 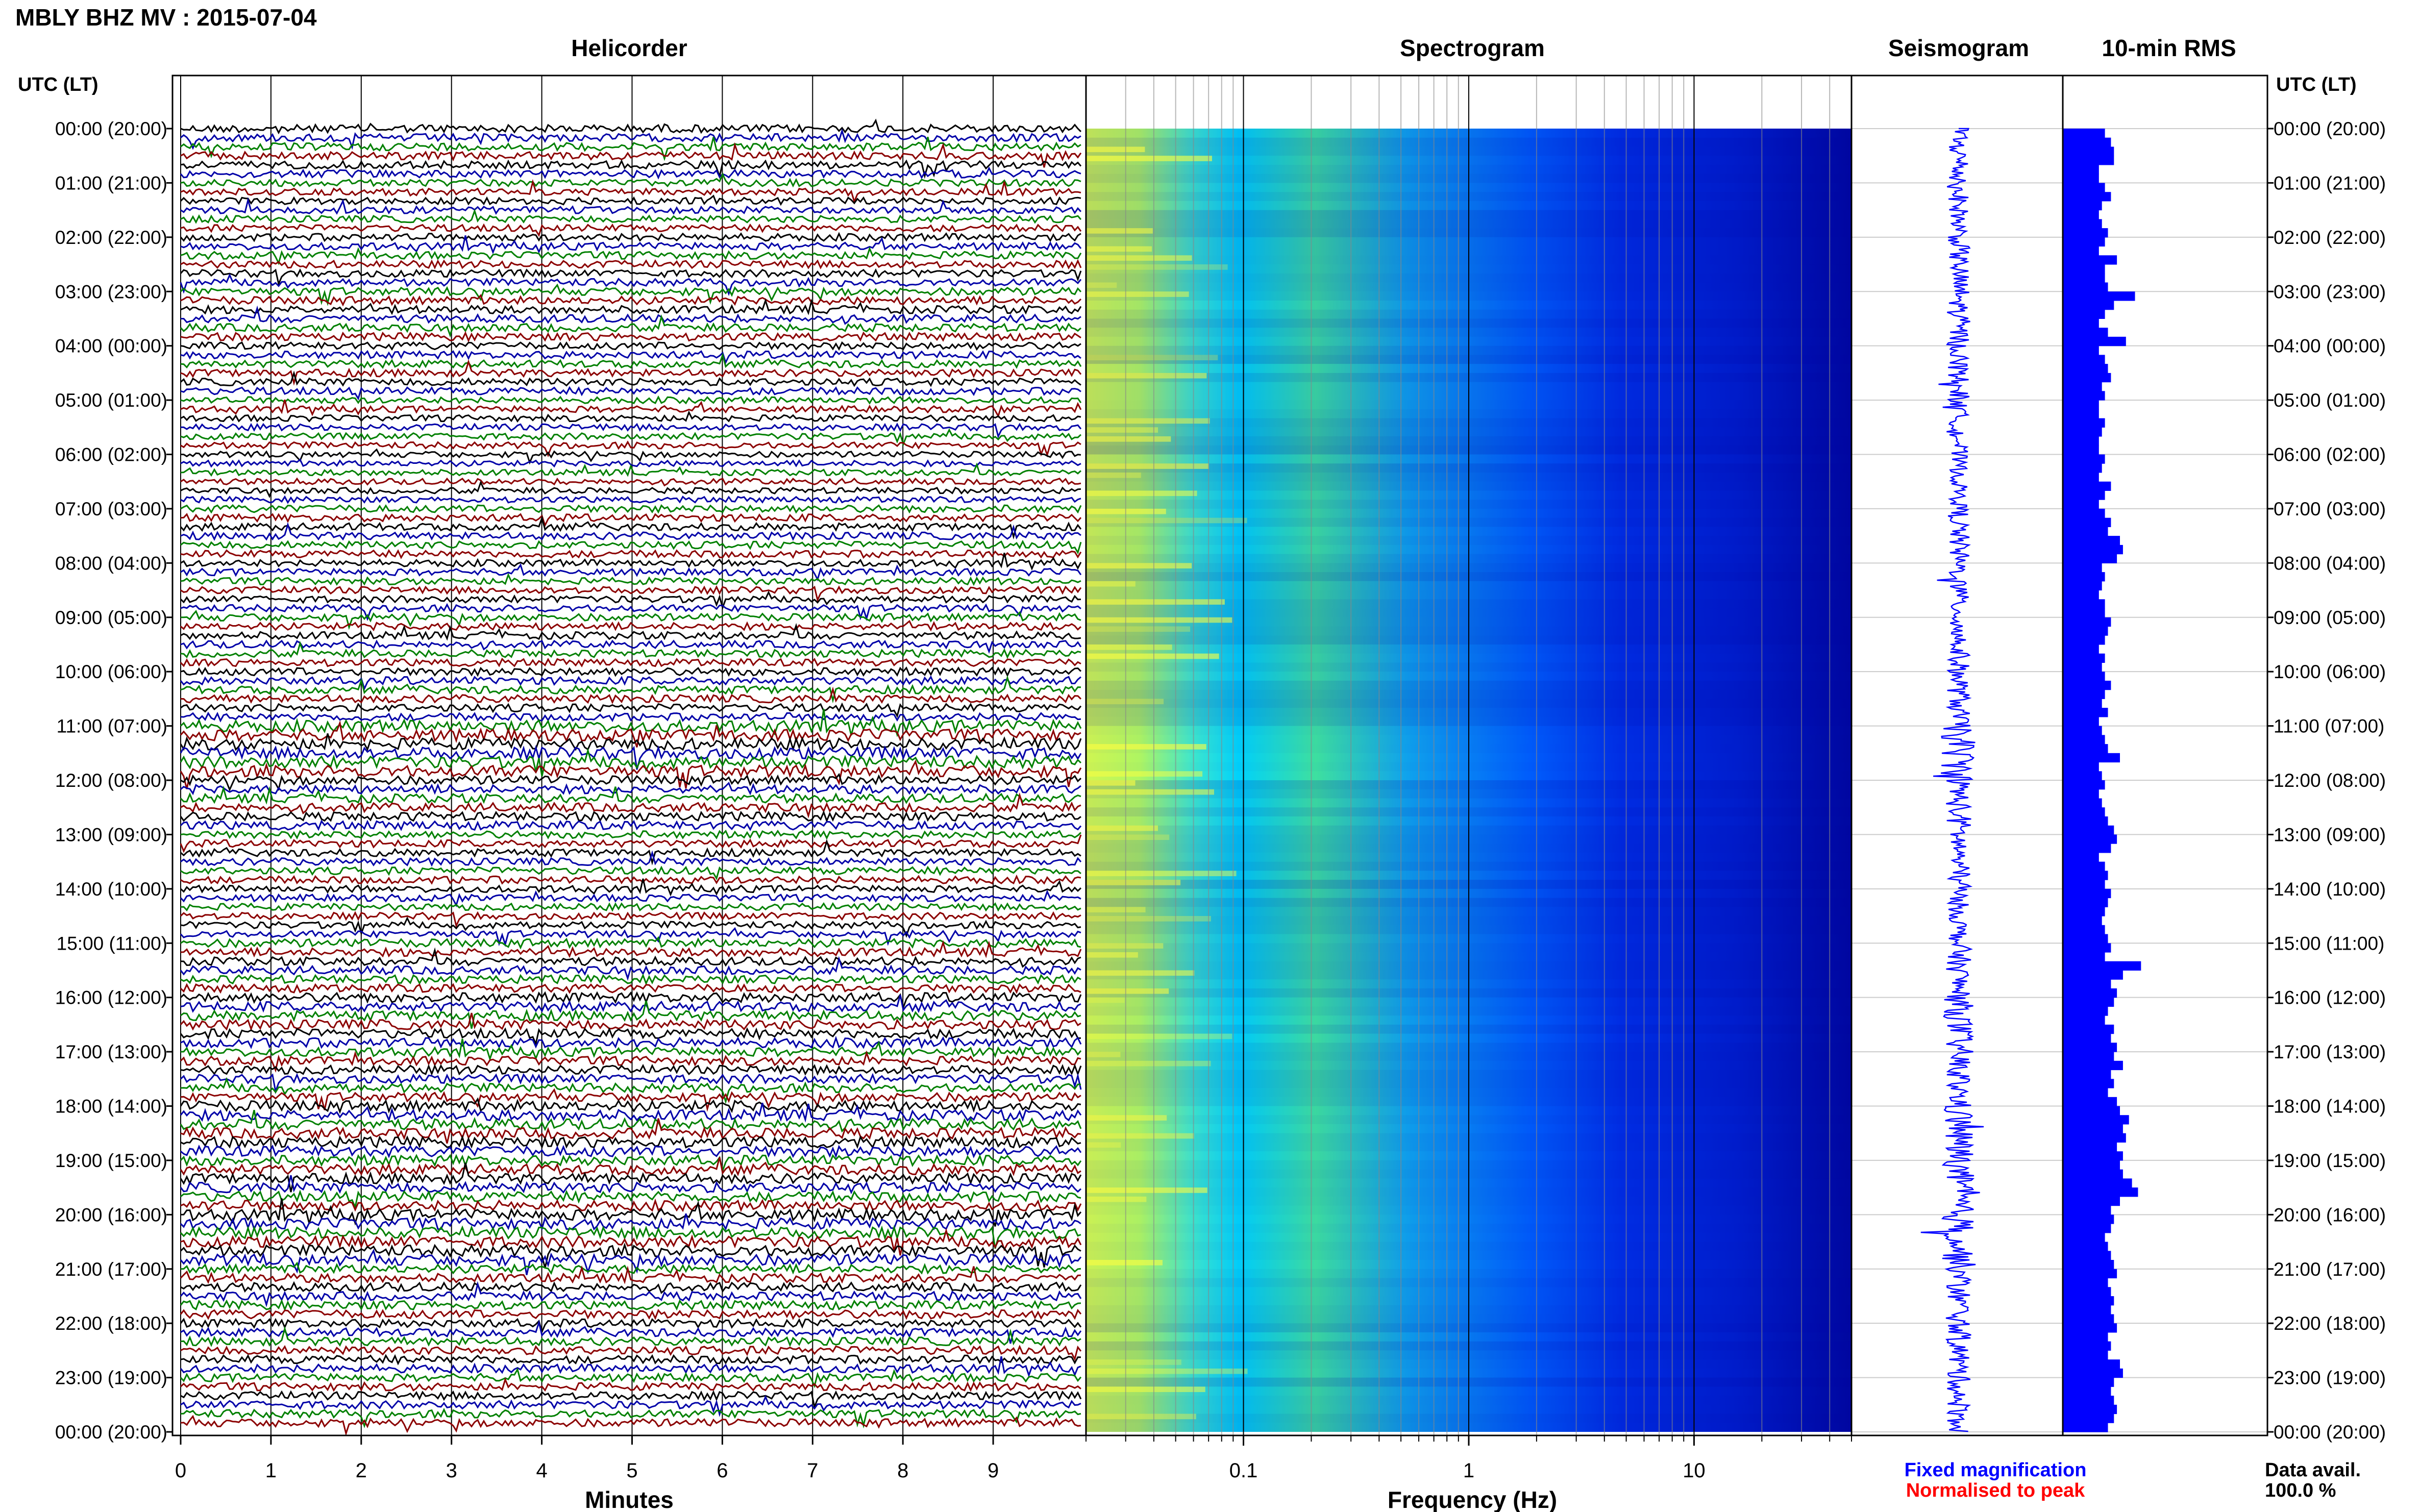 I want to click on hour-label-left: 12:00 (08:00), so click(x=111, y=780).